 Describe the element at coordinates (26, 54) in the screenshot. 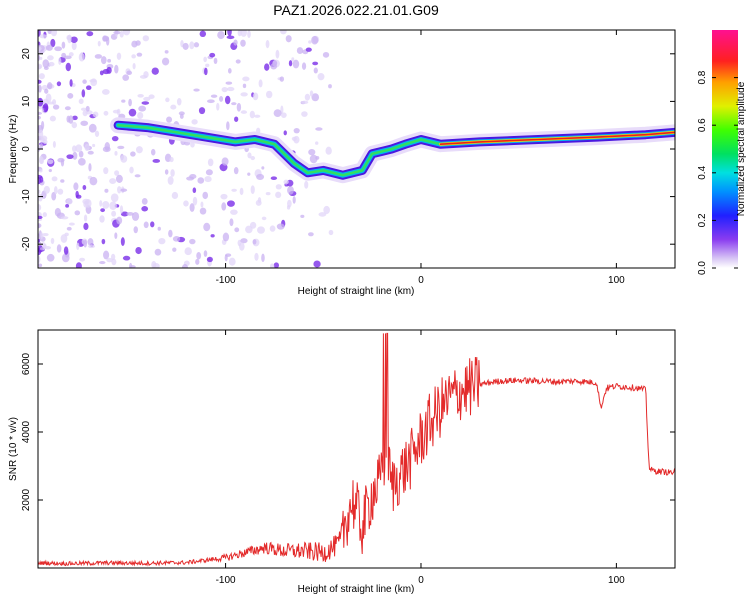

I see `spectrogram-ytick-label: 20` at that location.